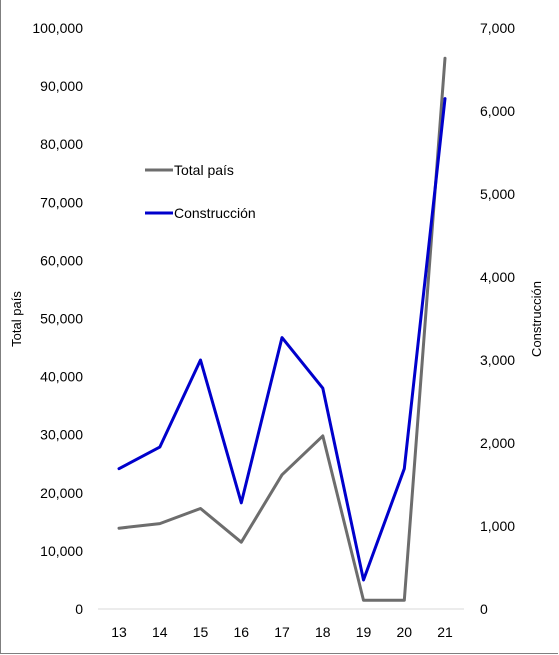 The image size is (559, 655). What do you see at coordinates (61, 144) in the screenshot?
I see `left-tick-label: 80,000` at bounding box center [61, 144].